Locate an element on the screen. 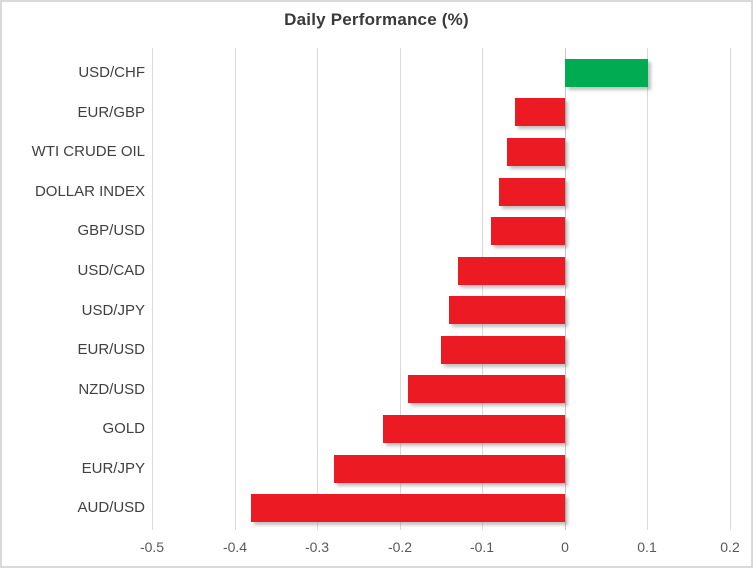  category-label: DOLLAR INDEX is located at coordinates (89, 191).